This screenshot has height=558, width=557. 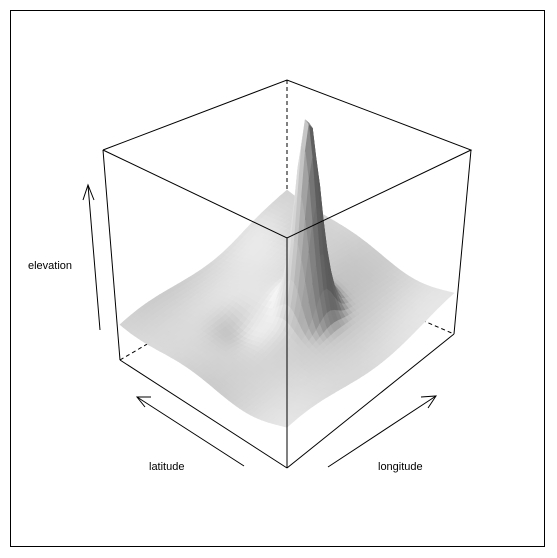 What do you see at coordinates (462, 242) in the screenshot?
I see `box-edge-right-vertical` at bounding box center [462, 242].